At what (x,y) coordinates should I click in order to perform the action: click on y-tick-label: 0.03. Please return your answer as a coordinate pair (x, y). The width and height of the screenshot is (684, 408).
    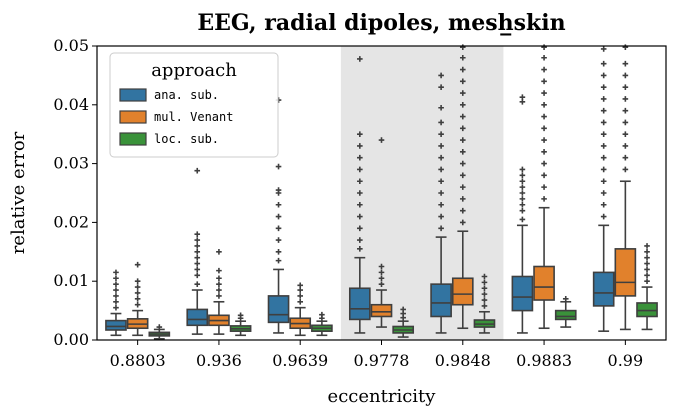
    Looking at the image, I should click on (71, 163).